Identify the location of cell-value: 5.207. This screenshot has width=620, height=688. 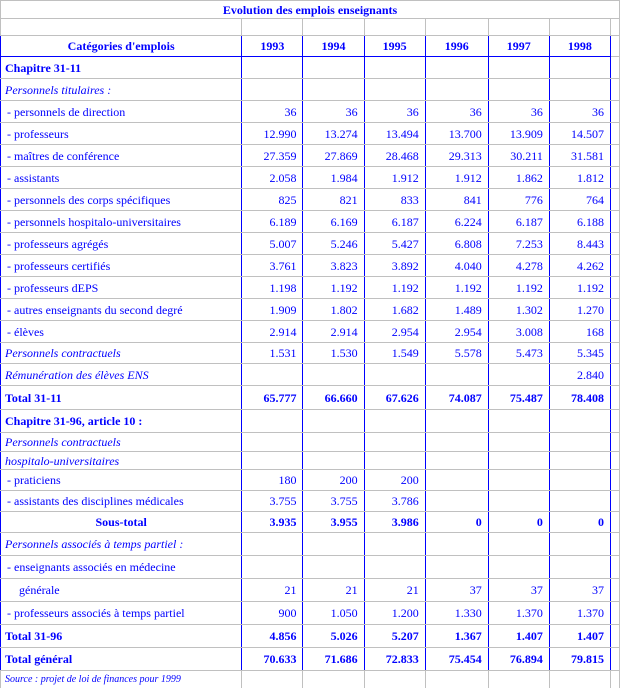
(394, 636).